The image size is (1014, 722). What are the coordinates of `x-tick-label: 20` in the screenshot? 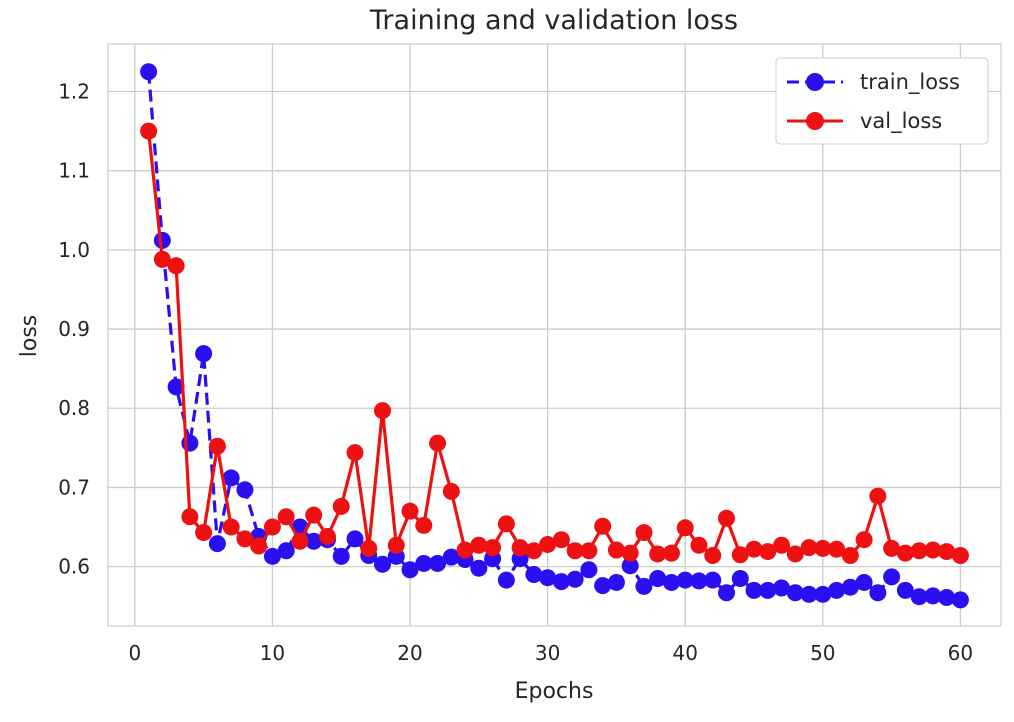 It's located at (409, 653).